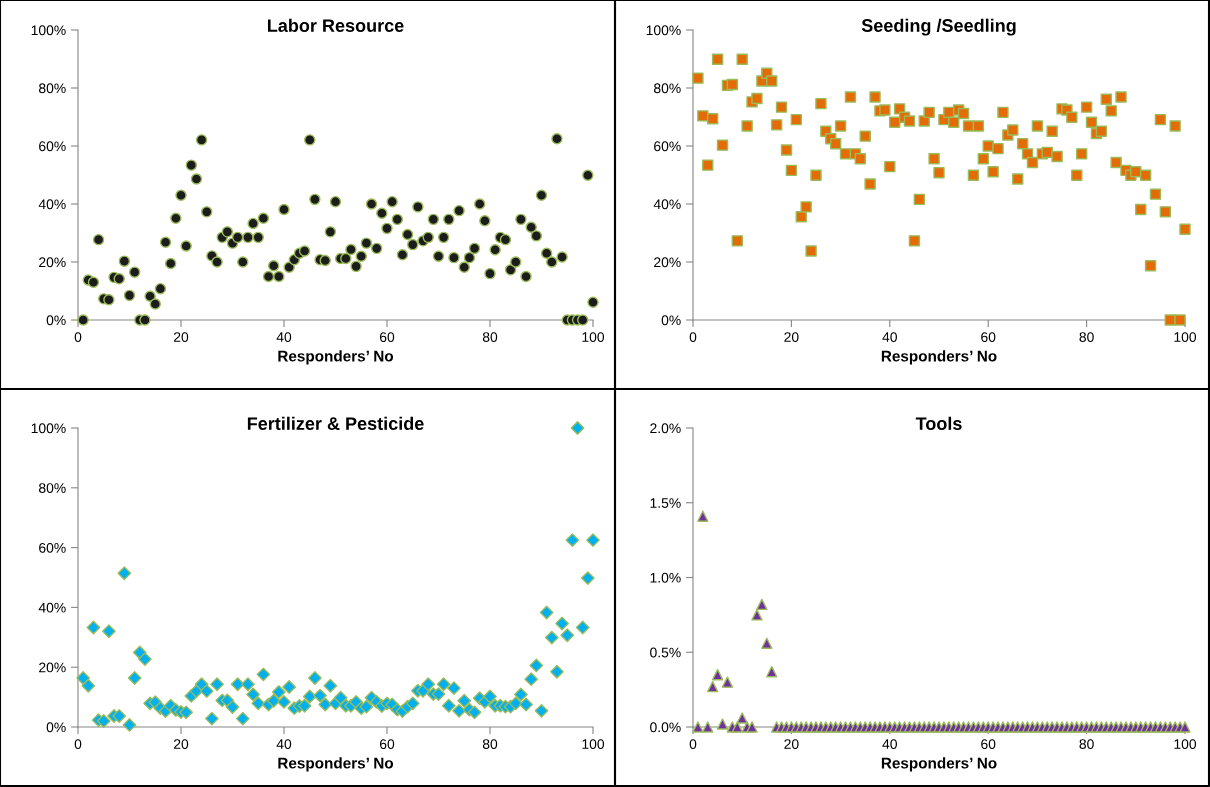  Describe the element at coordinates (938, 423) in the screenshot. I see `chart-title: Tools` at that location.